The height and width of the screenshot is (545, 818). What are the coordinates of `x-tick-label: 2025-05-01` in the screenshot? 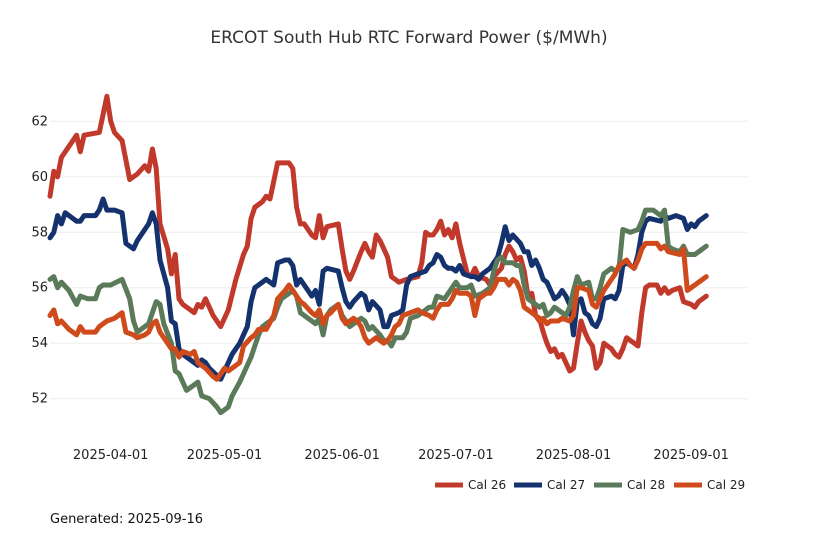 It's located at (225, 455).